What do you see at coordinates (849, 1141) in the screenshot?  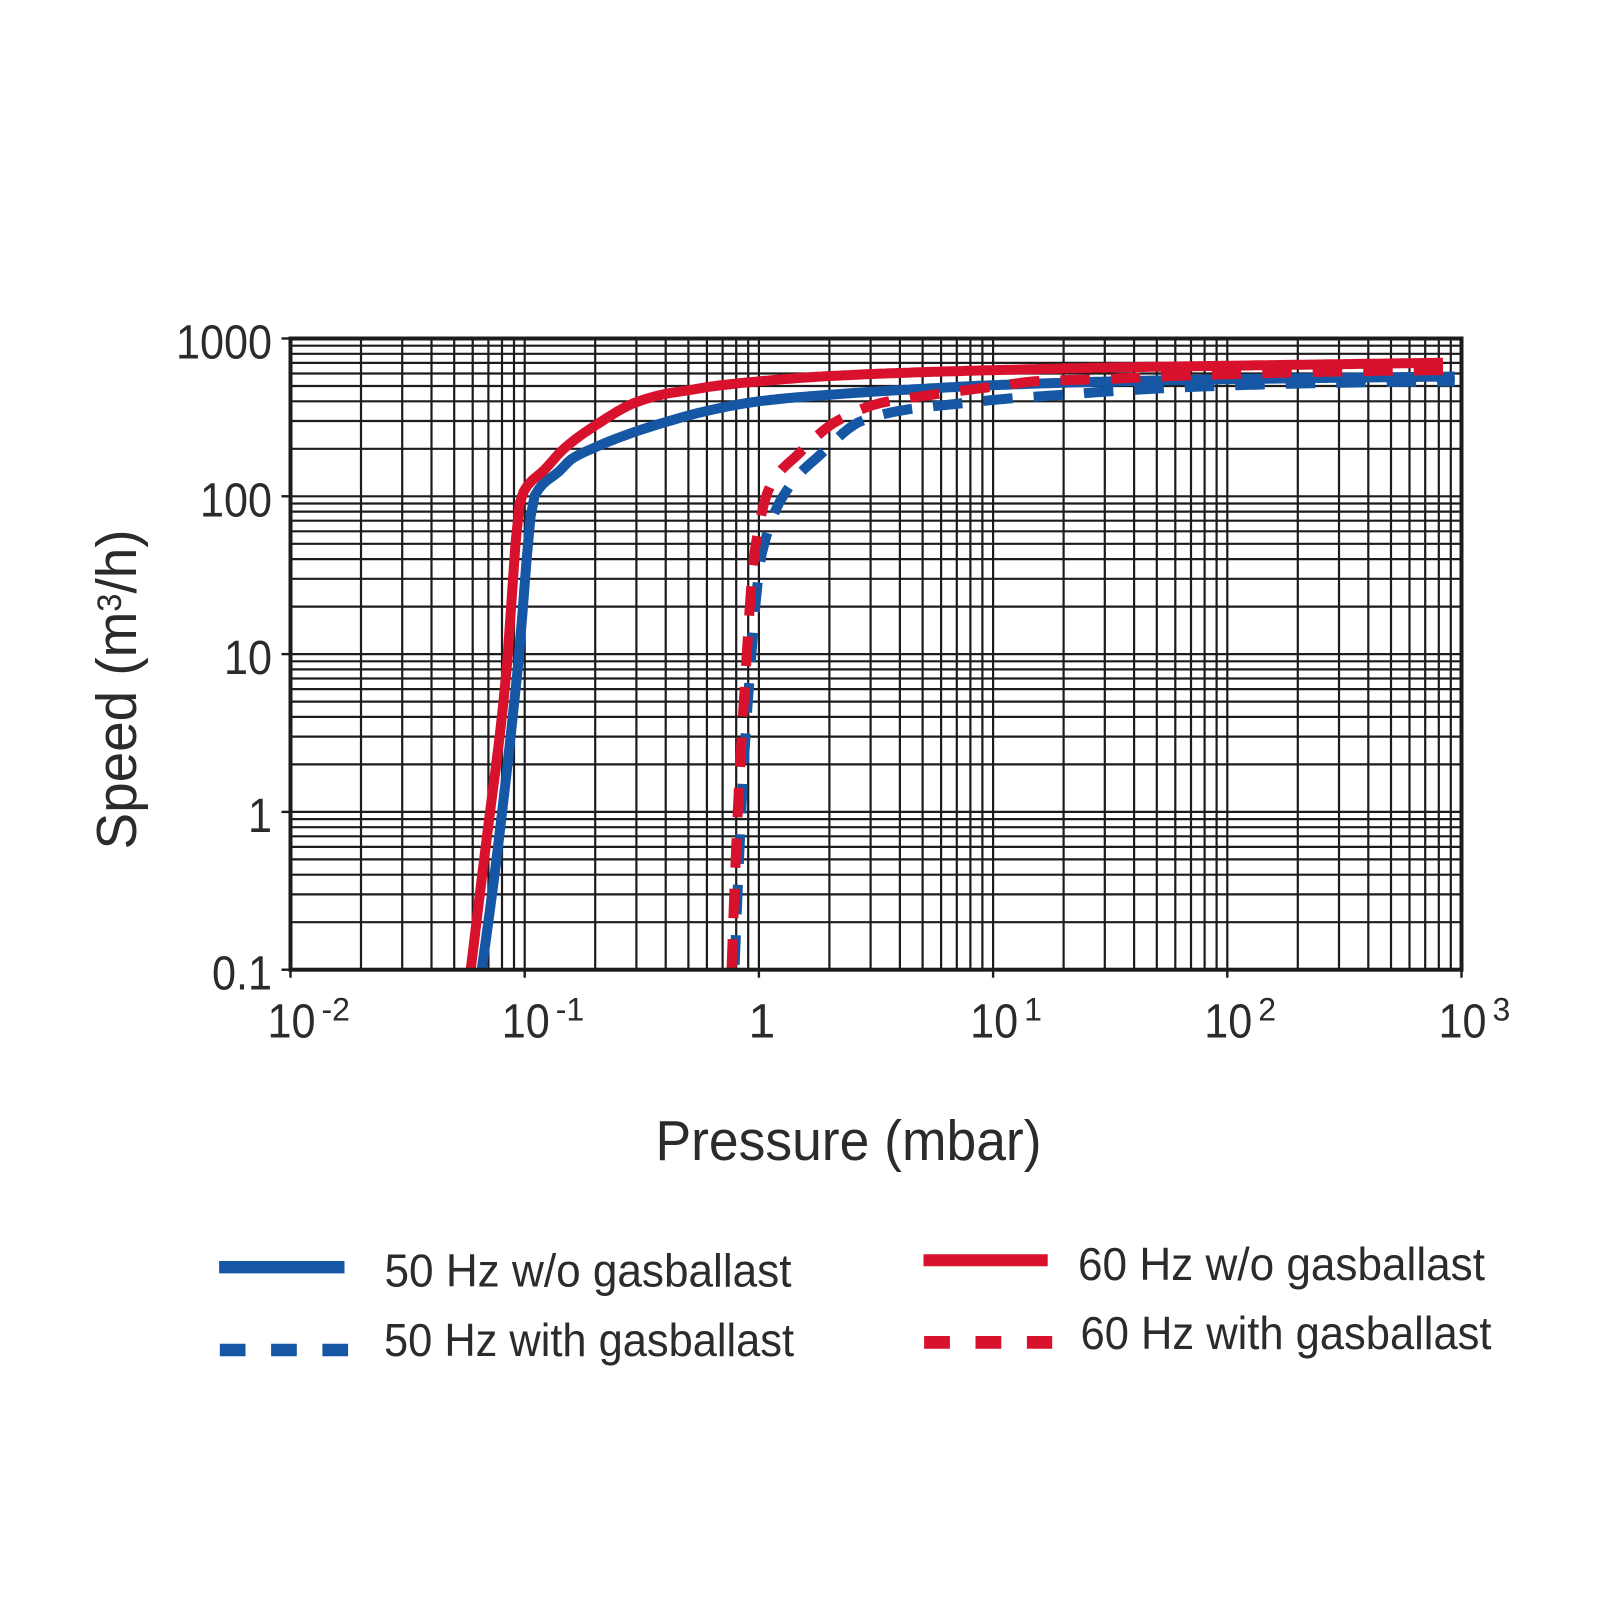 I see `svg-text: Pressure (mbar)` at bounding box center [849, 1141].